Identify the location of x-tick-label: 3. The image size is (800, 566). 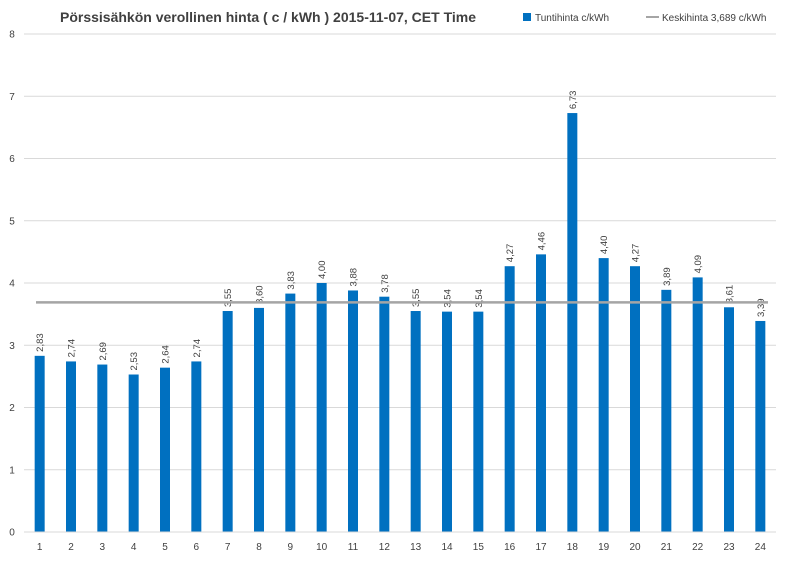
(103, 547).